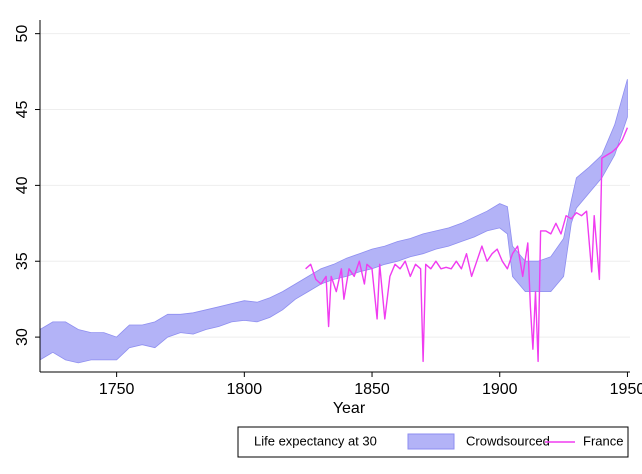  Describe the element at coordinates (22, 261) in the screenshot. I see `y-tick-label: 35` at that location.